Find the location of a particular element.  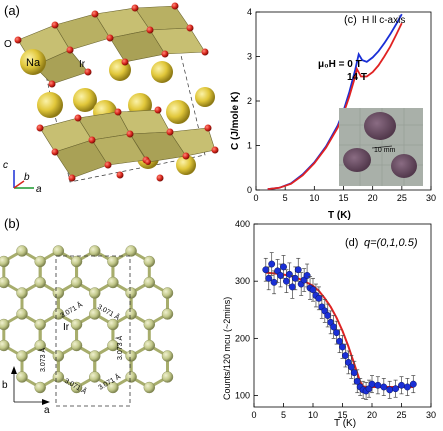

y-tick-label: 200 is located at coordinates (242, 338).